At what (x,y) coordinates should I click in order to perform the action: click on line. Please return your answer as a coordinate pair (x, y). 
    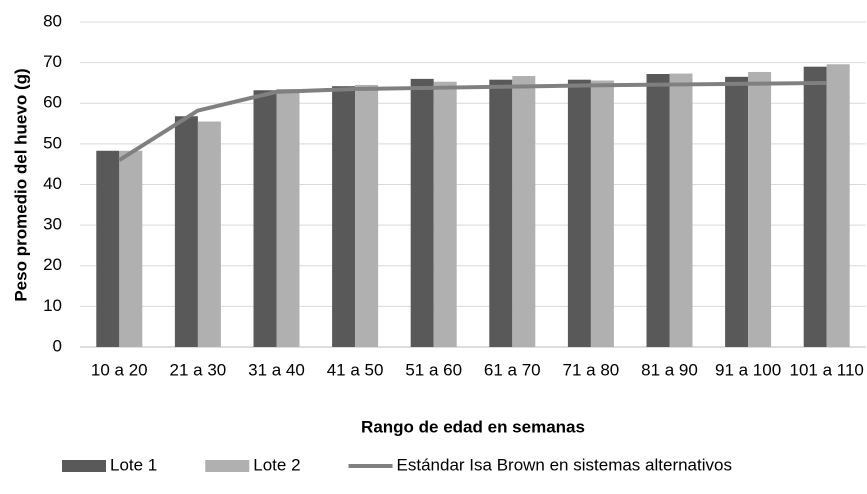
    Looking at the image, I should click on (472, 121).